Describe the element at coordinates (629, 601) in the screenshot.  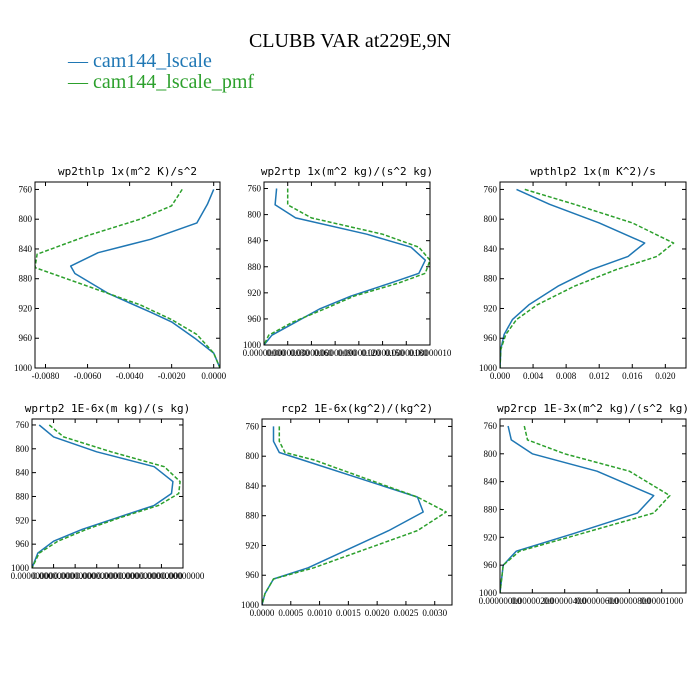
I see `x-tick-label: 0.00000800` at that location.